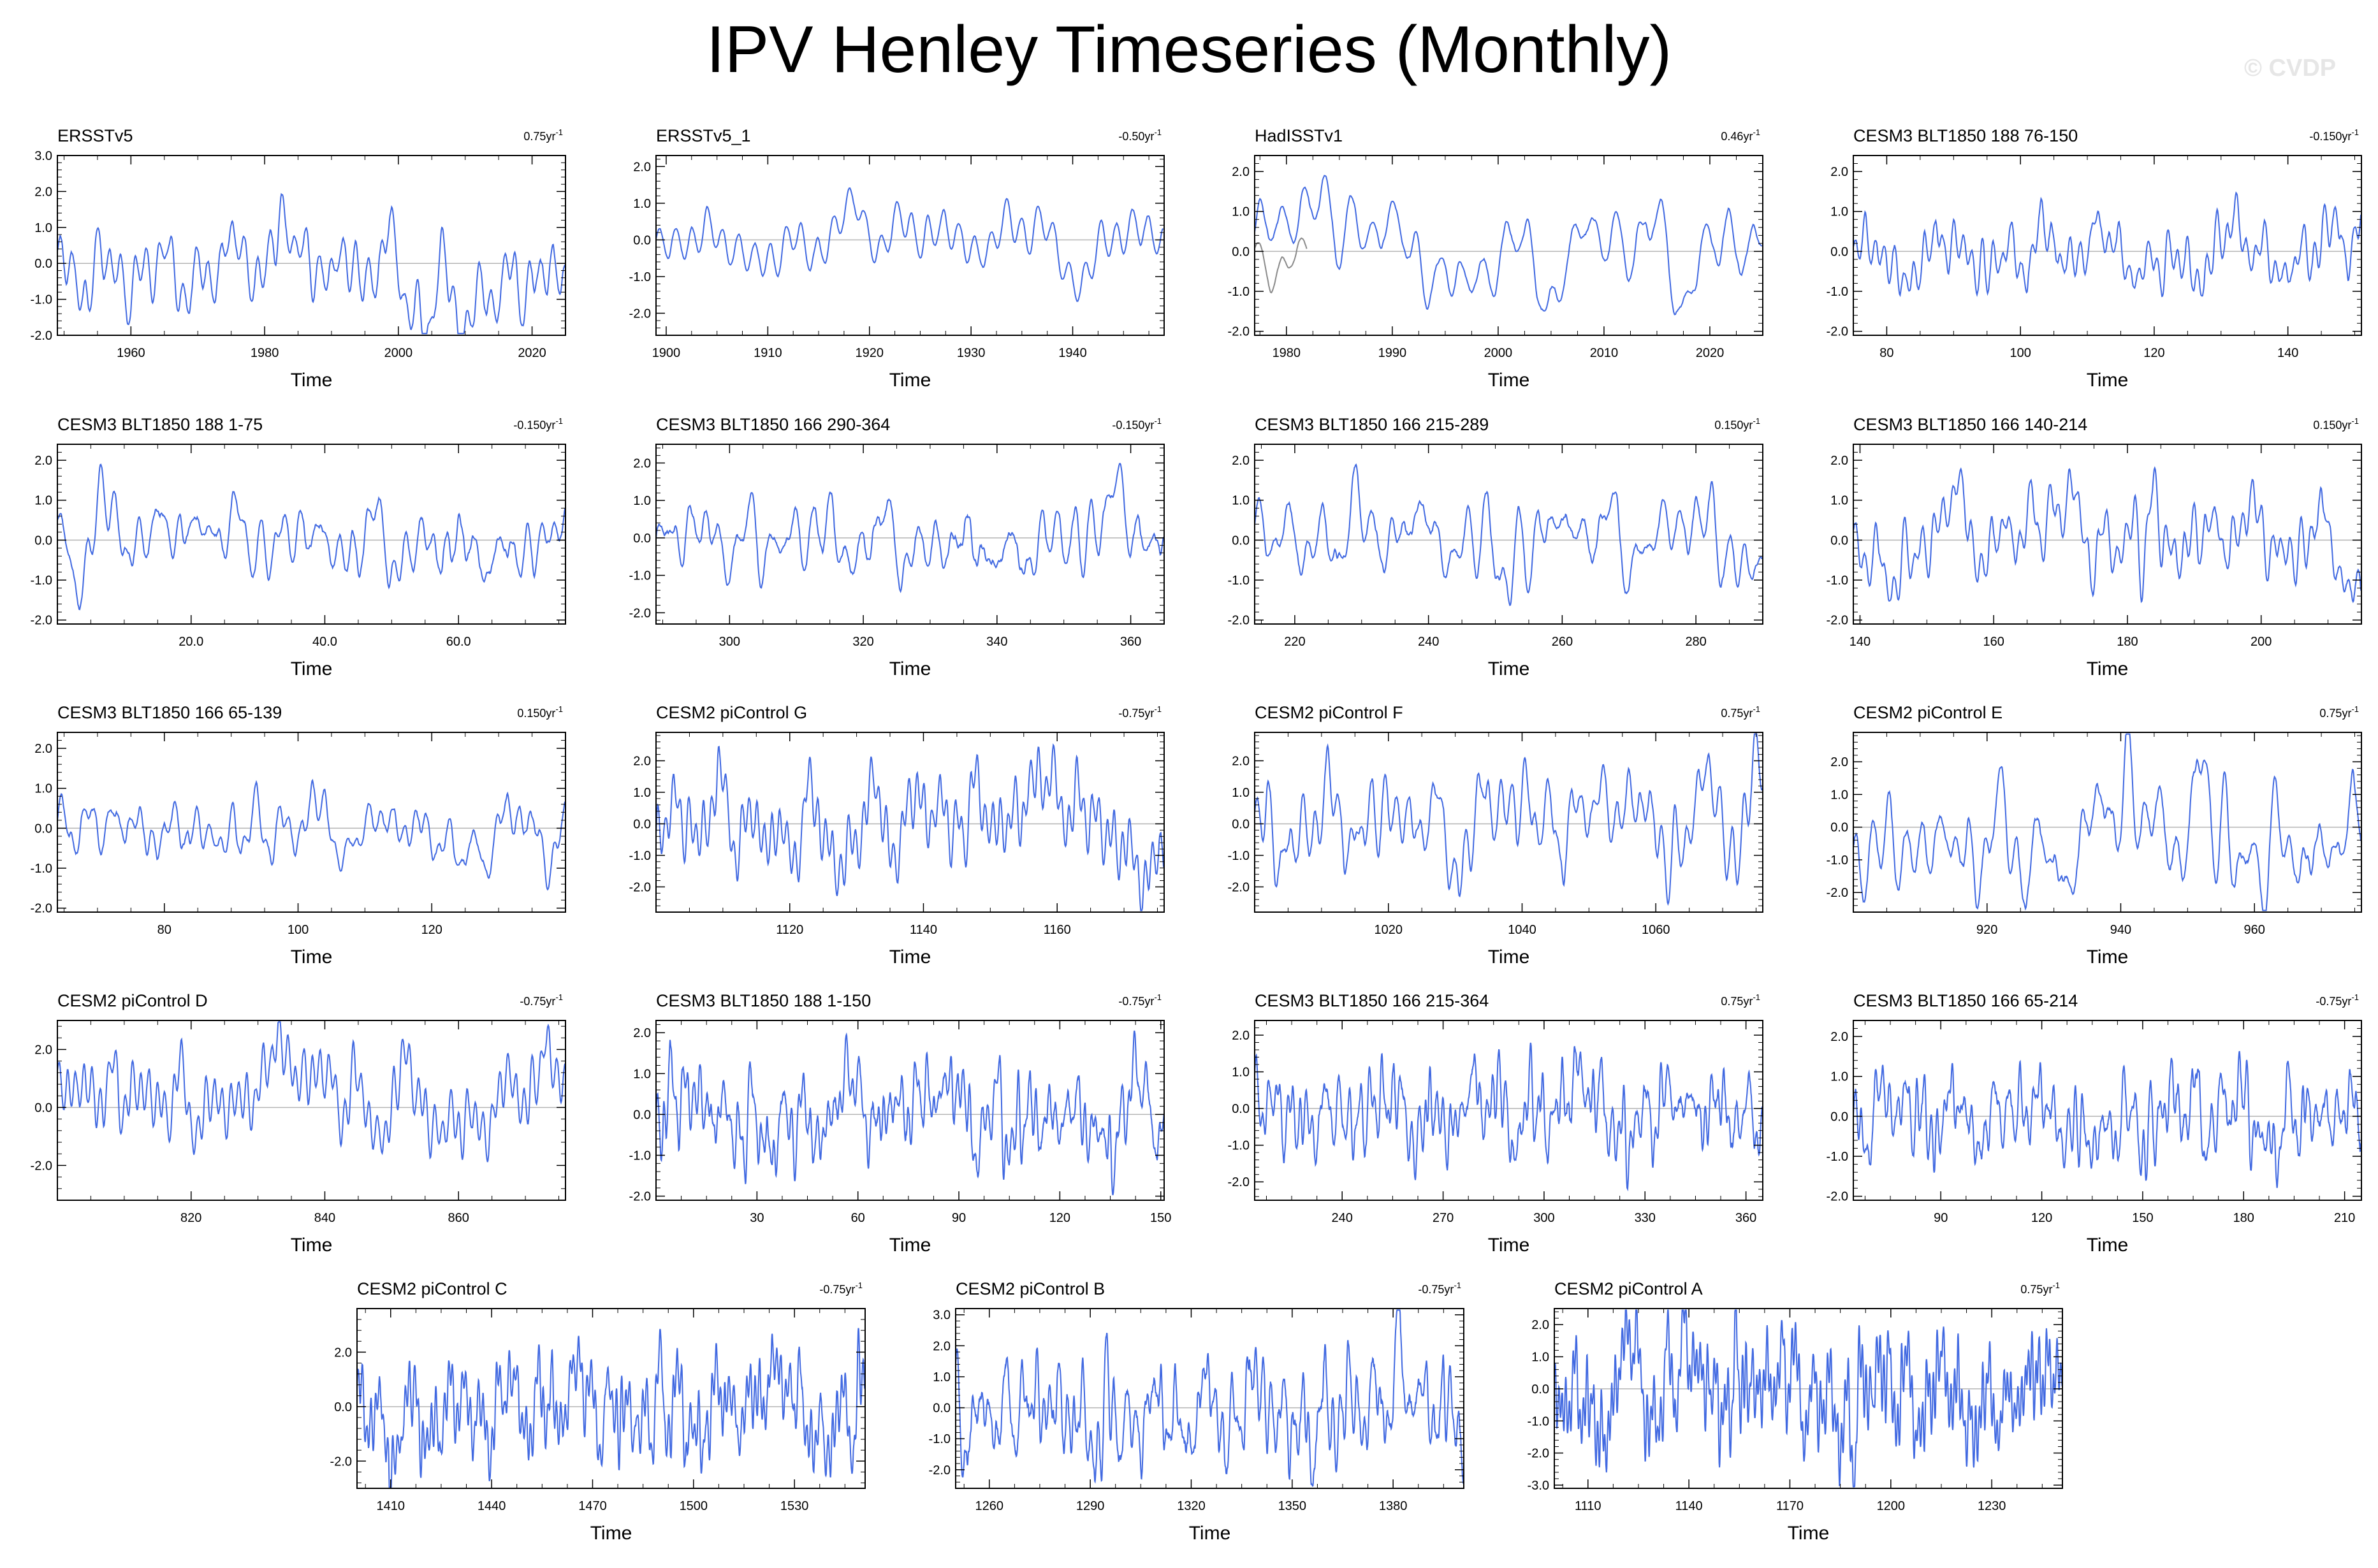 This screenshot has height=1568, width=2378. Describe the element at coordinates (1992, 1506) in the screenshot. I see `x-tick-label: 1230` at that location.